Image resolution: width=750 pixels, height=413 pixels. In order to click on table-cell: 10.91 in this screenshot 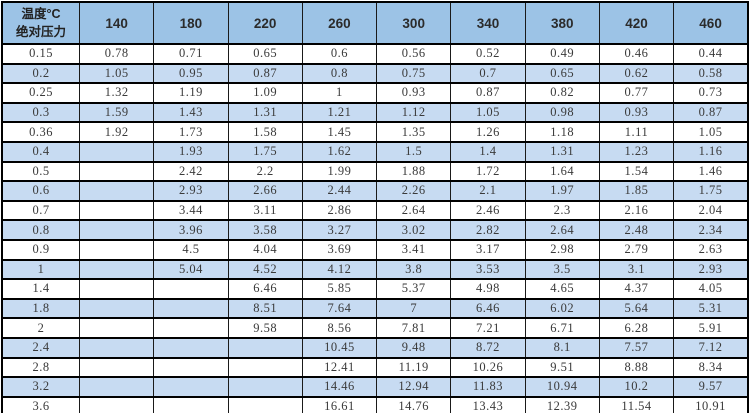, I will do `click(711, 404)`.